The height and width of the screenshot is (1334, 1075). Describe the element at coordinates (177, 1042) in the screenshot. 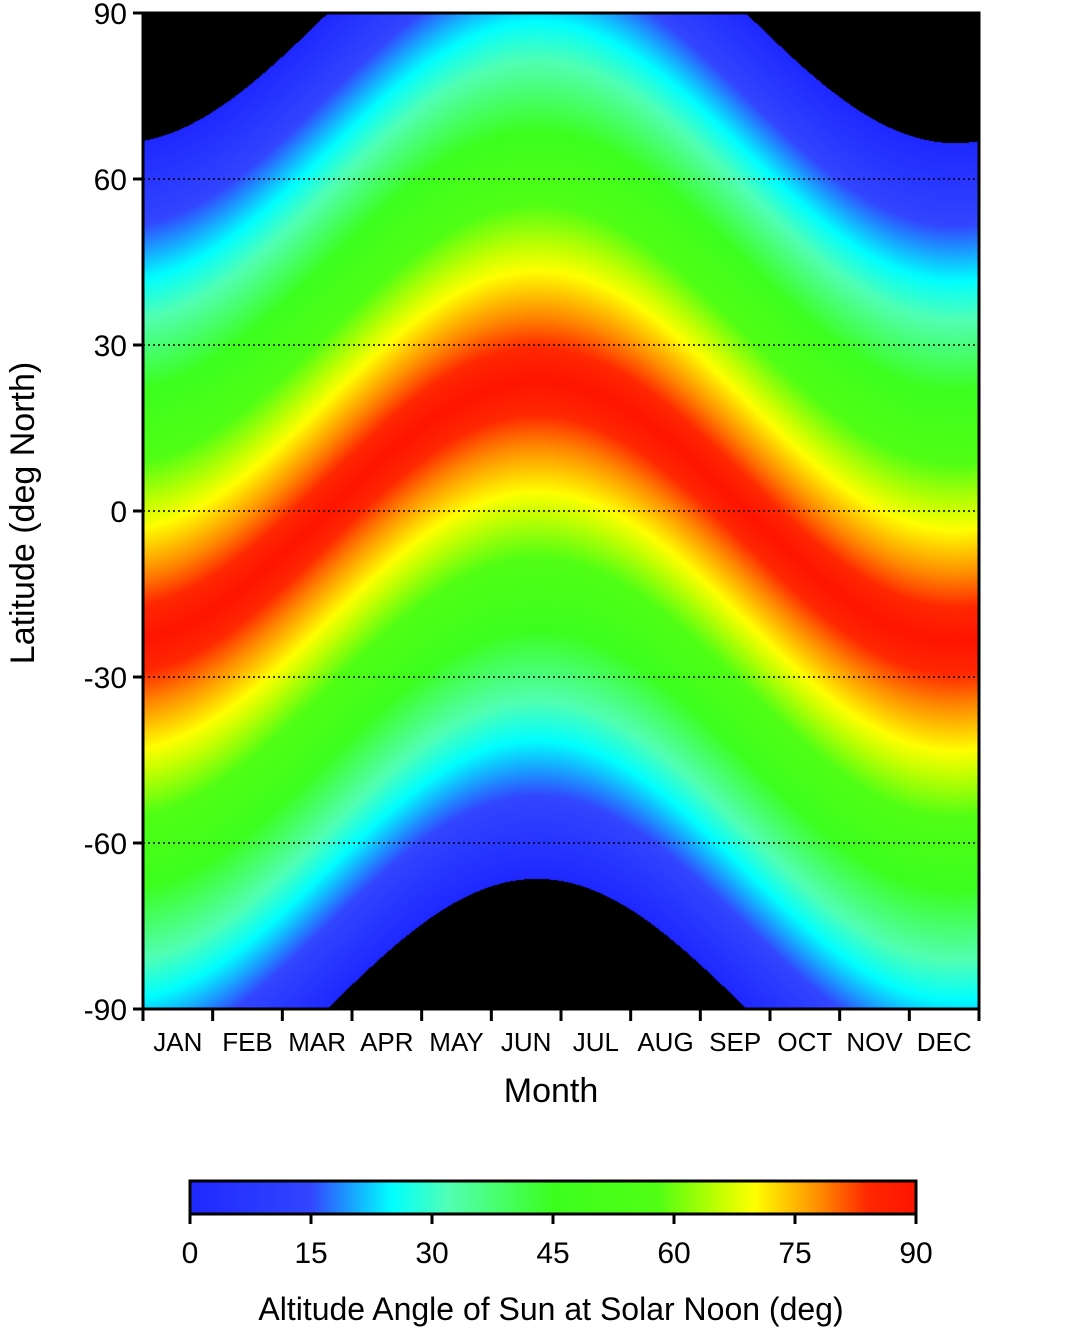

I see `x-tick-label: JAN` at that location.